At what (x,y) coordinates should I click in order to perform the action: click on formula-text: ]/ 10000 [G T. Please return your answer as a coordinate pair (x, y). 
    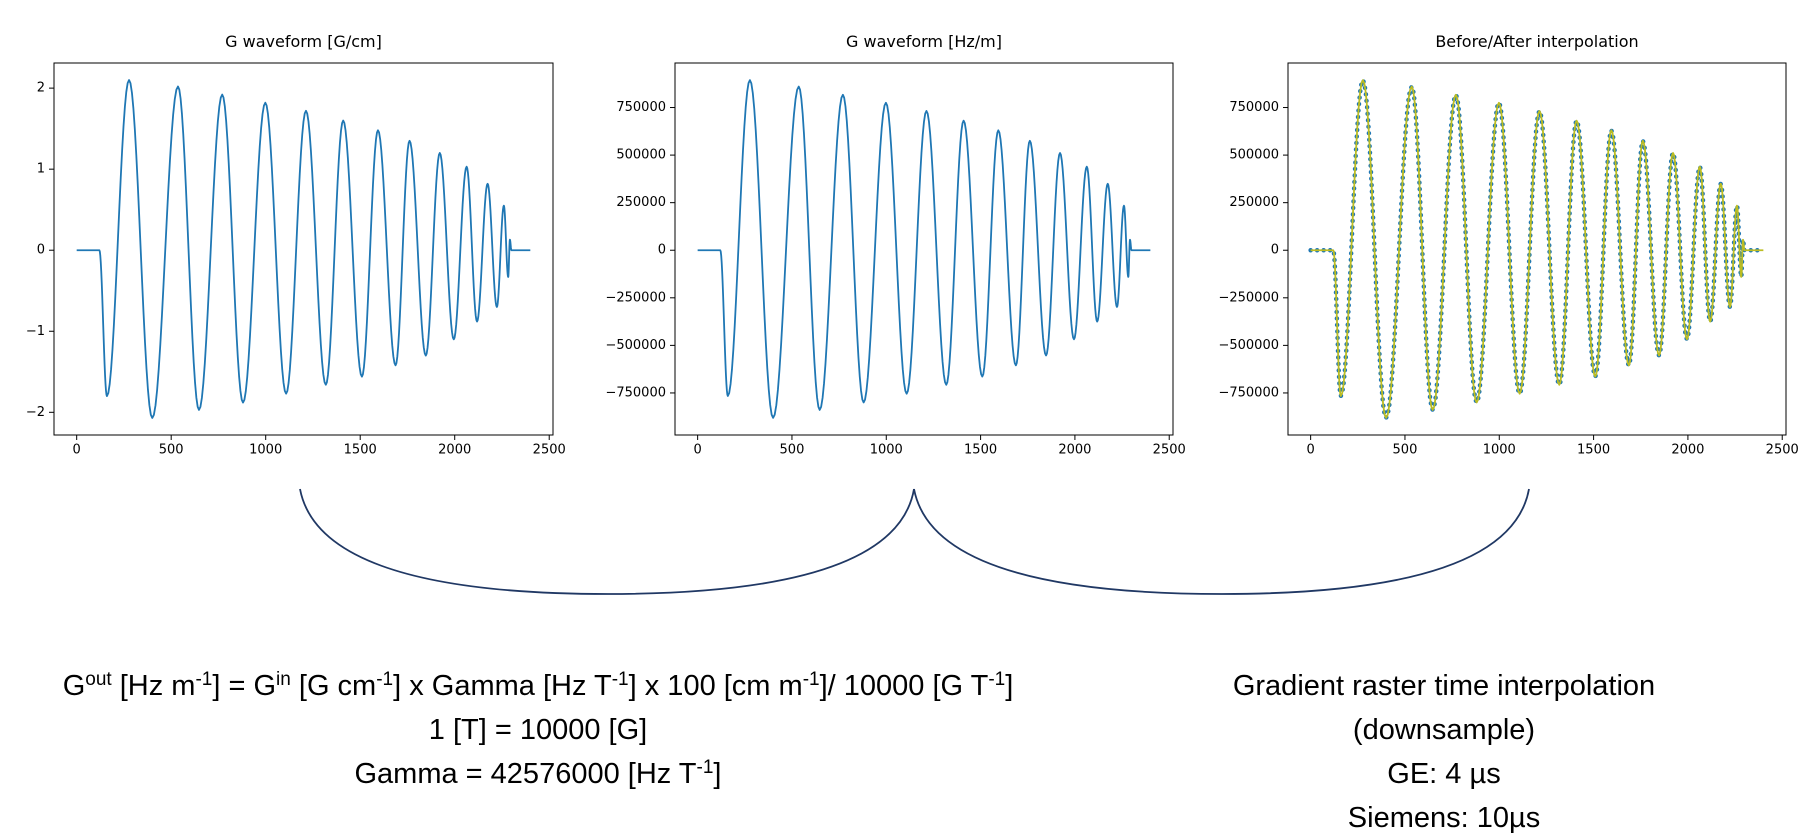
    Looking at the image, I should click on (904, 686).